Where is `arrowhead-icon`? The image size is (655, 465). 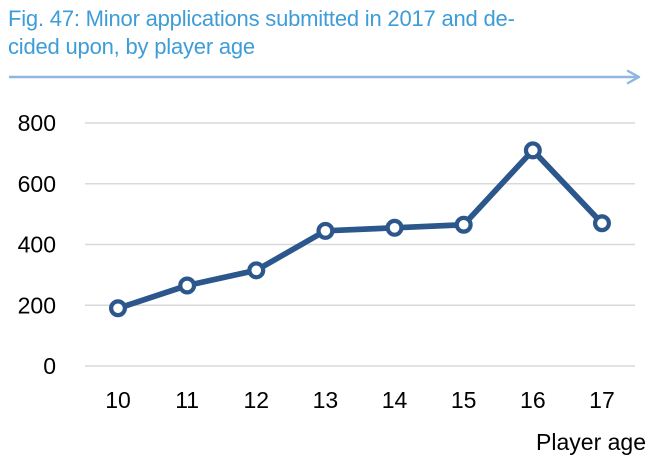
arrowhead-icon is located at coordinates (633, 77).